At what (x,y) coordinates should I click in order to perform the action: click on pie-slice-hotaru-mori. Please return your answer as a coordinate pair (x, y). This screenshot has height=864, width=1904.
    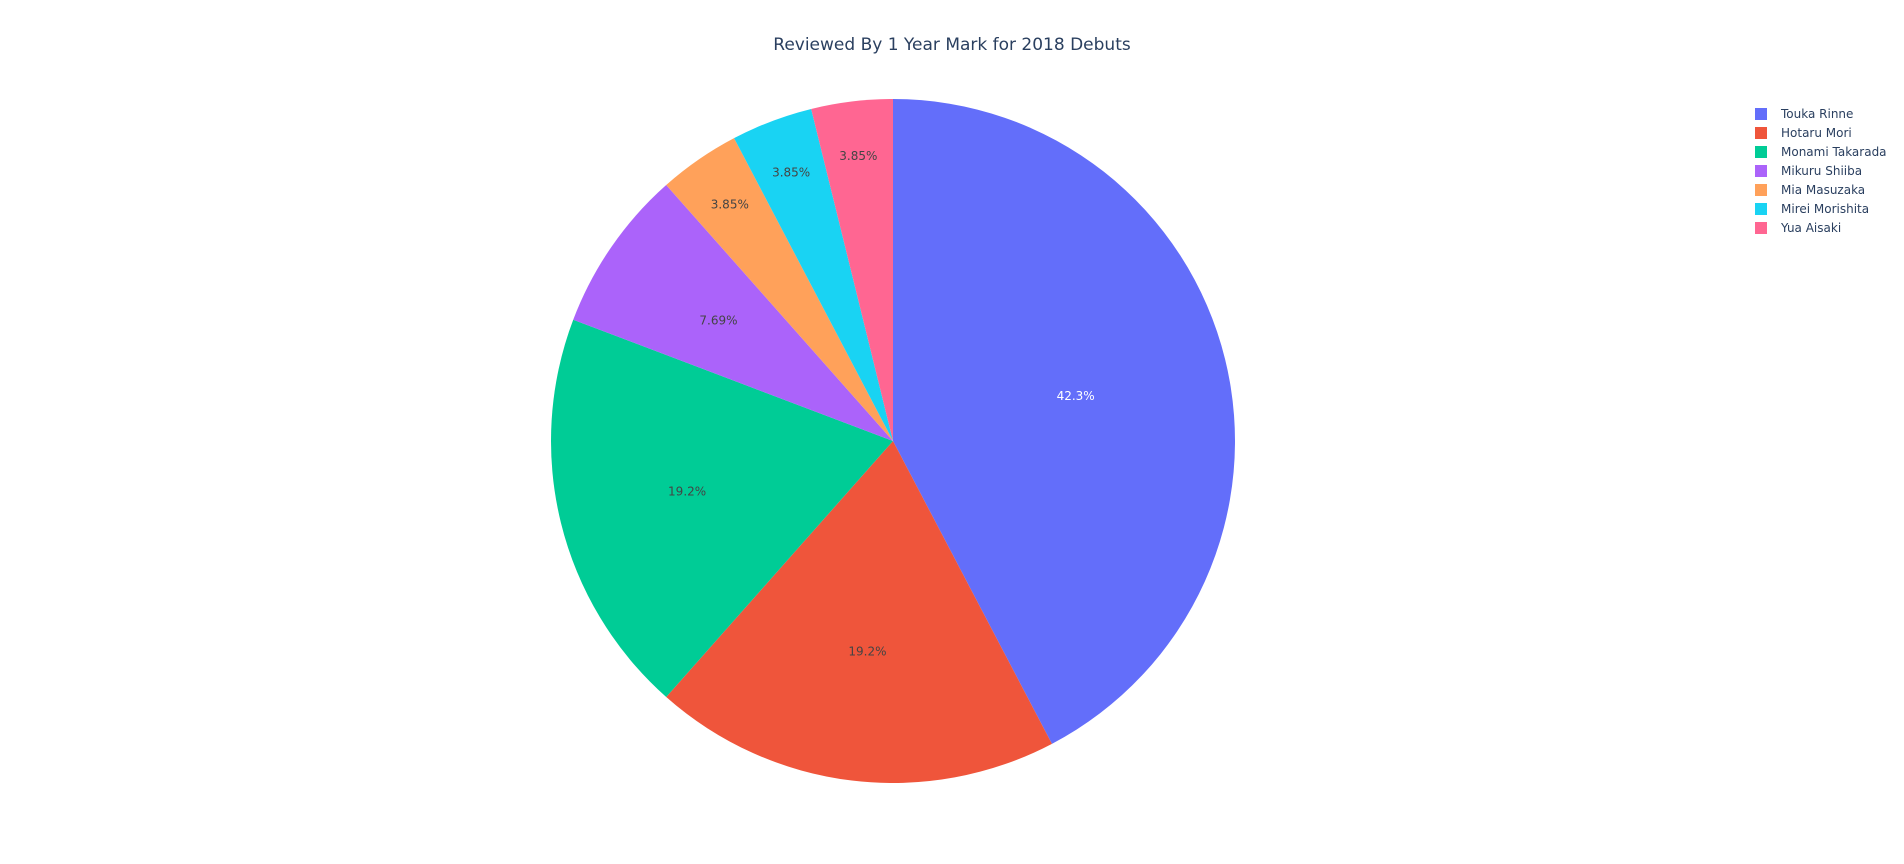
    Looking at the image, I should click on (859, 612).